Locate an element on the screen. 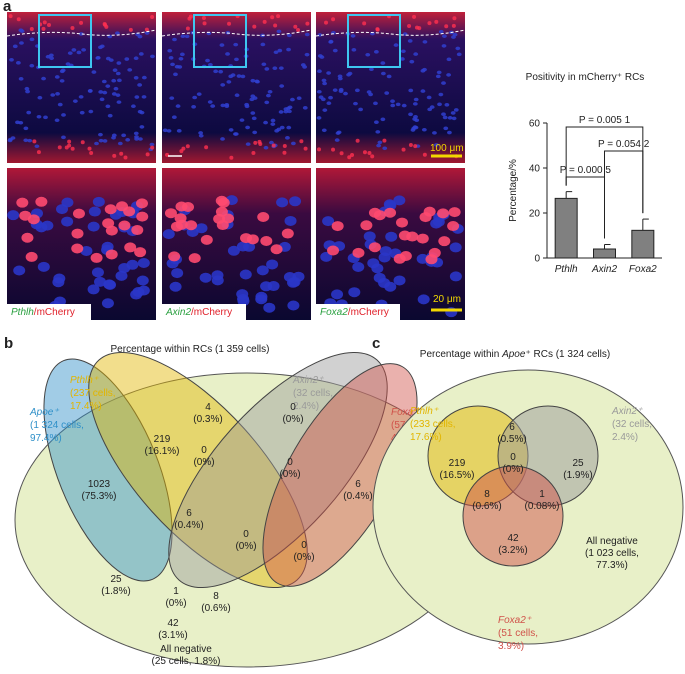 This screenshot has height=674, width=685. micrograph is located at coordinates (390, 87).